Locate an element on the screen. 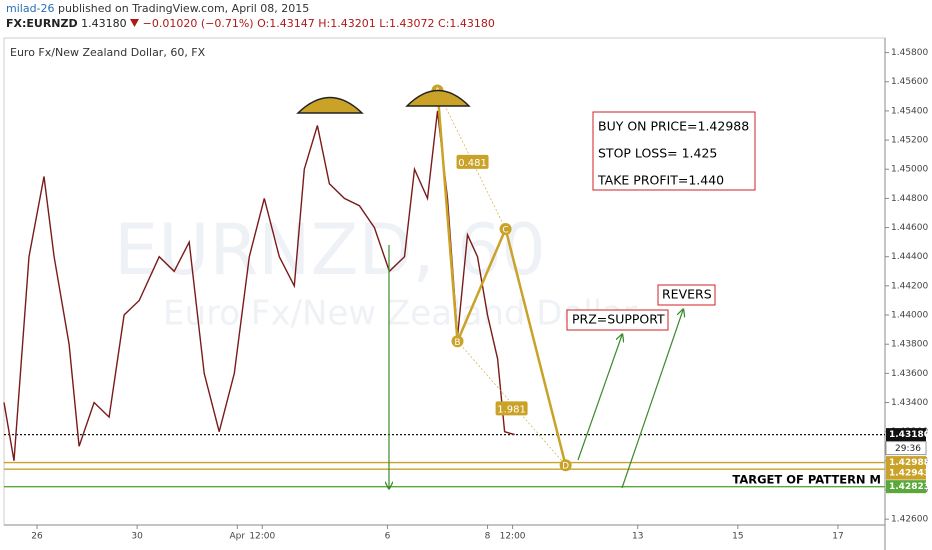  y-tick-label: 1.43800 is located at coordinates (909, 345).